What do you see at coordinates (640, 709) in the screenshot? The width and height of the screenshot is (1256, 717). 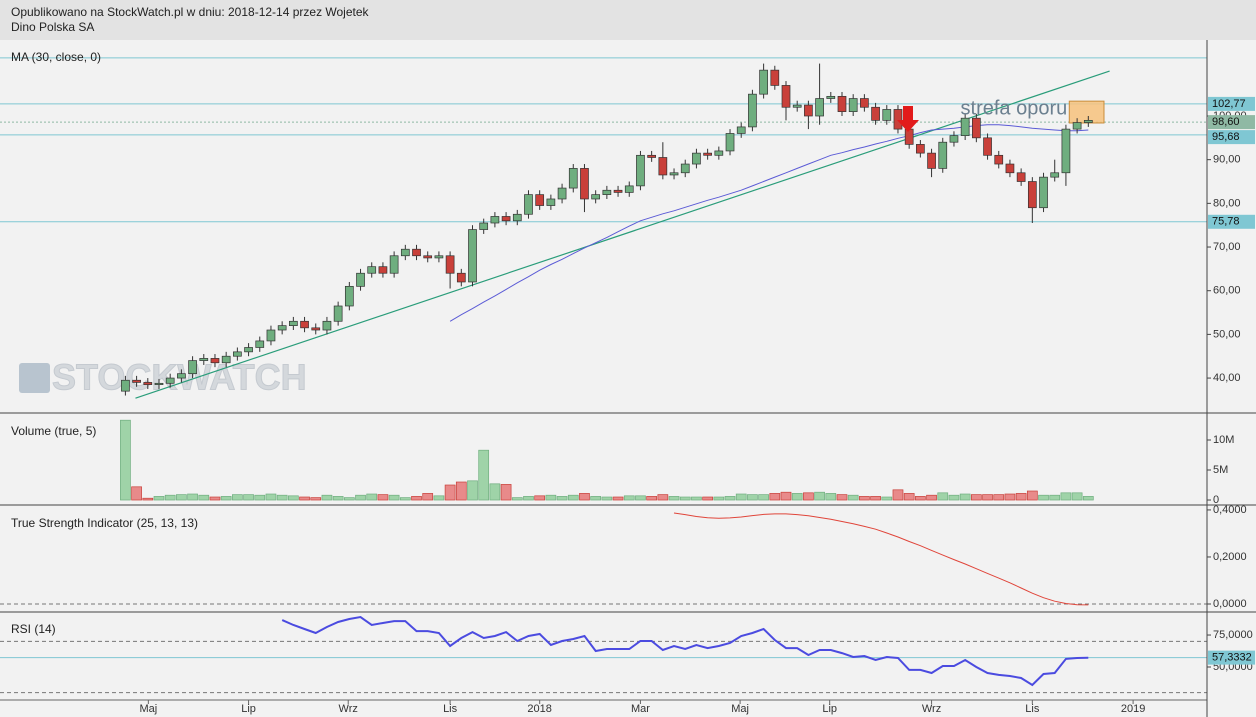 I see `x-tick-label: Mar` at bounding box center [640, 709].